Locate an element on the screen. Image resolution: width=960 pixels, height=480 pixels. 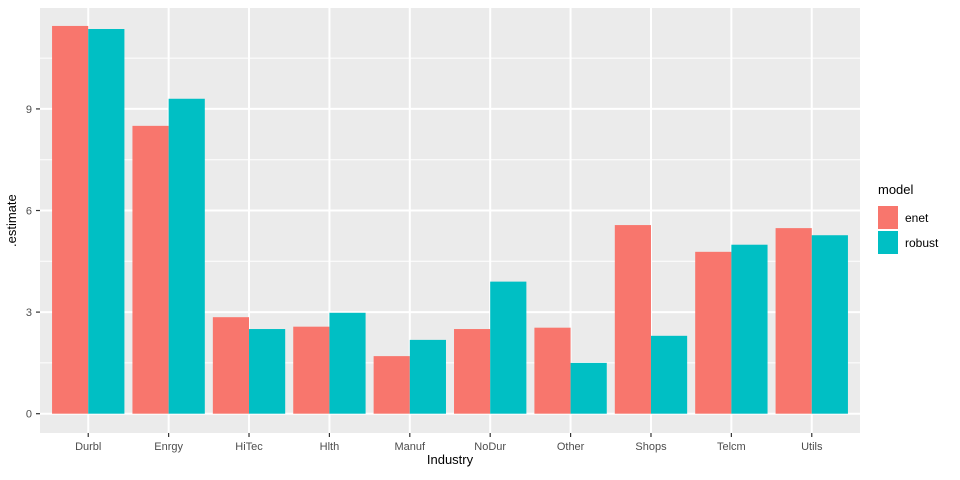
bar-enet-Hlth is located at coordinates (311, 370).